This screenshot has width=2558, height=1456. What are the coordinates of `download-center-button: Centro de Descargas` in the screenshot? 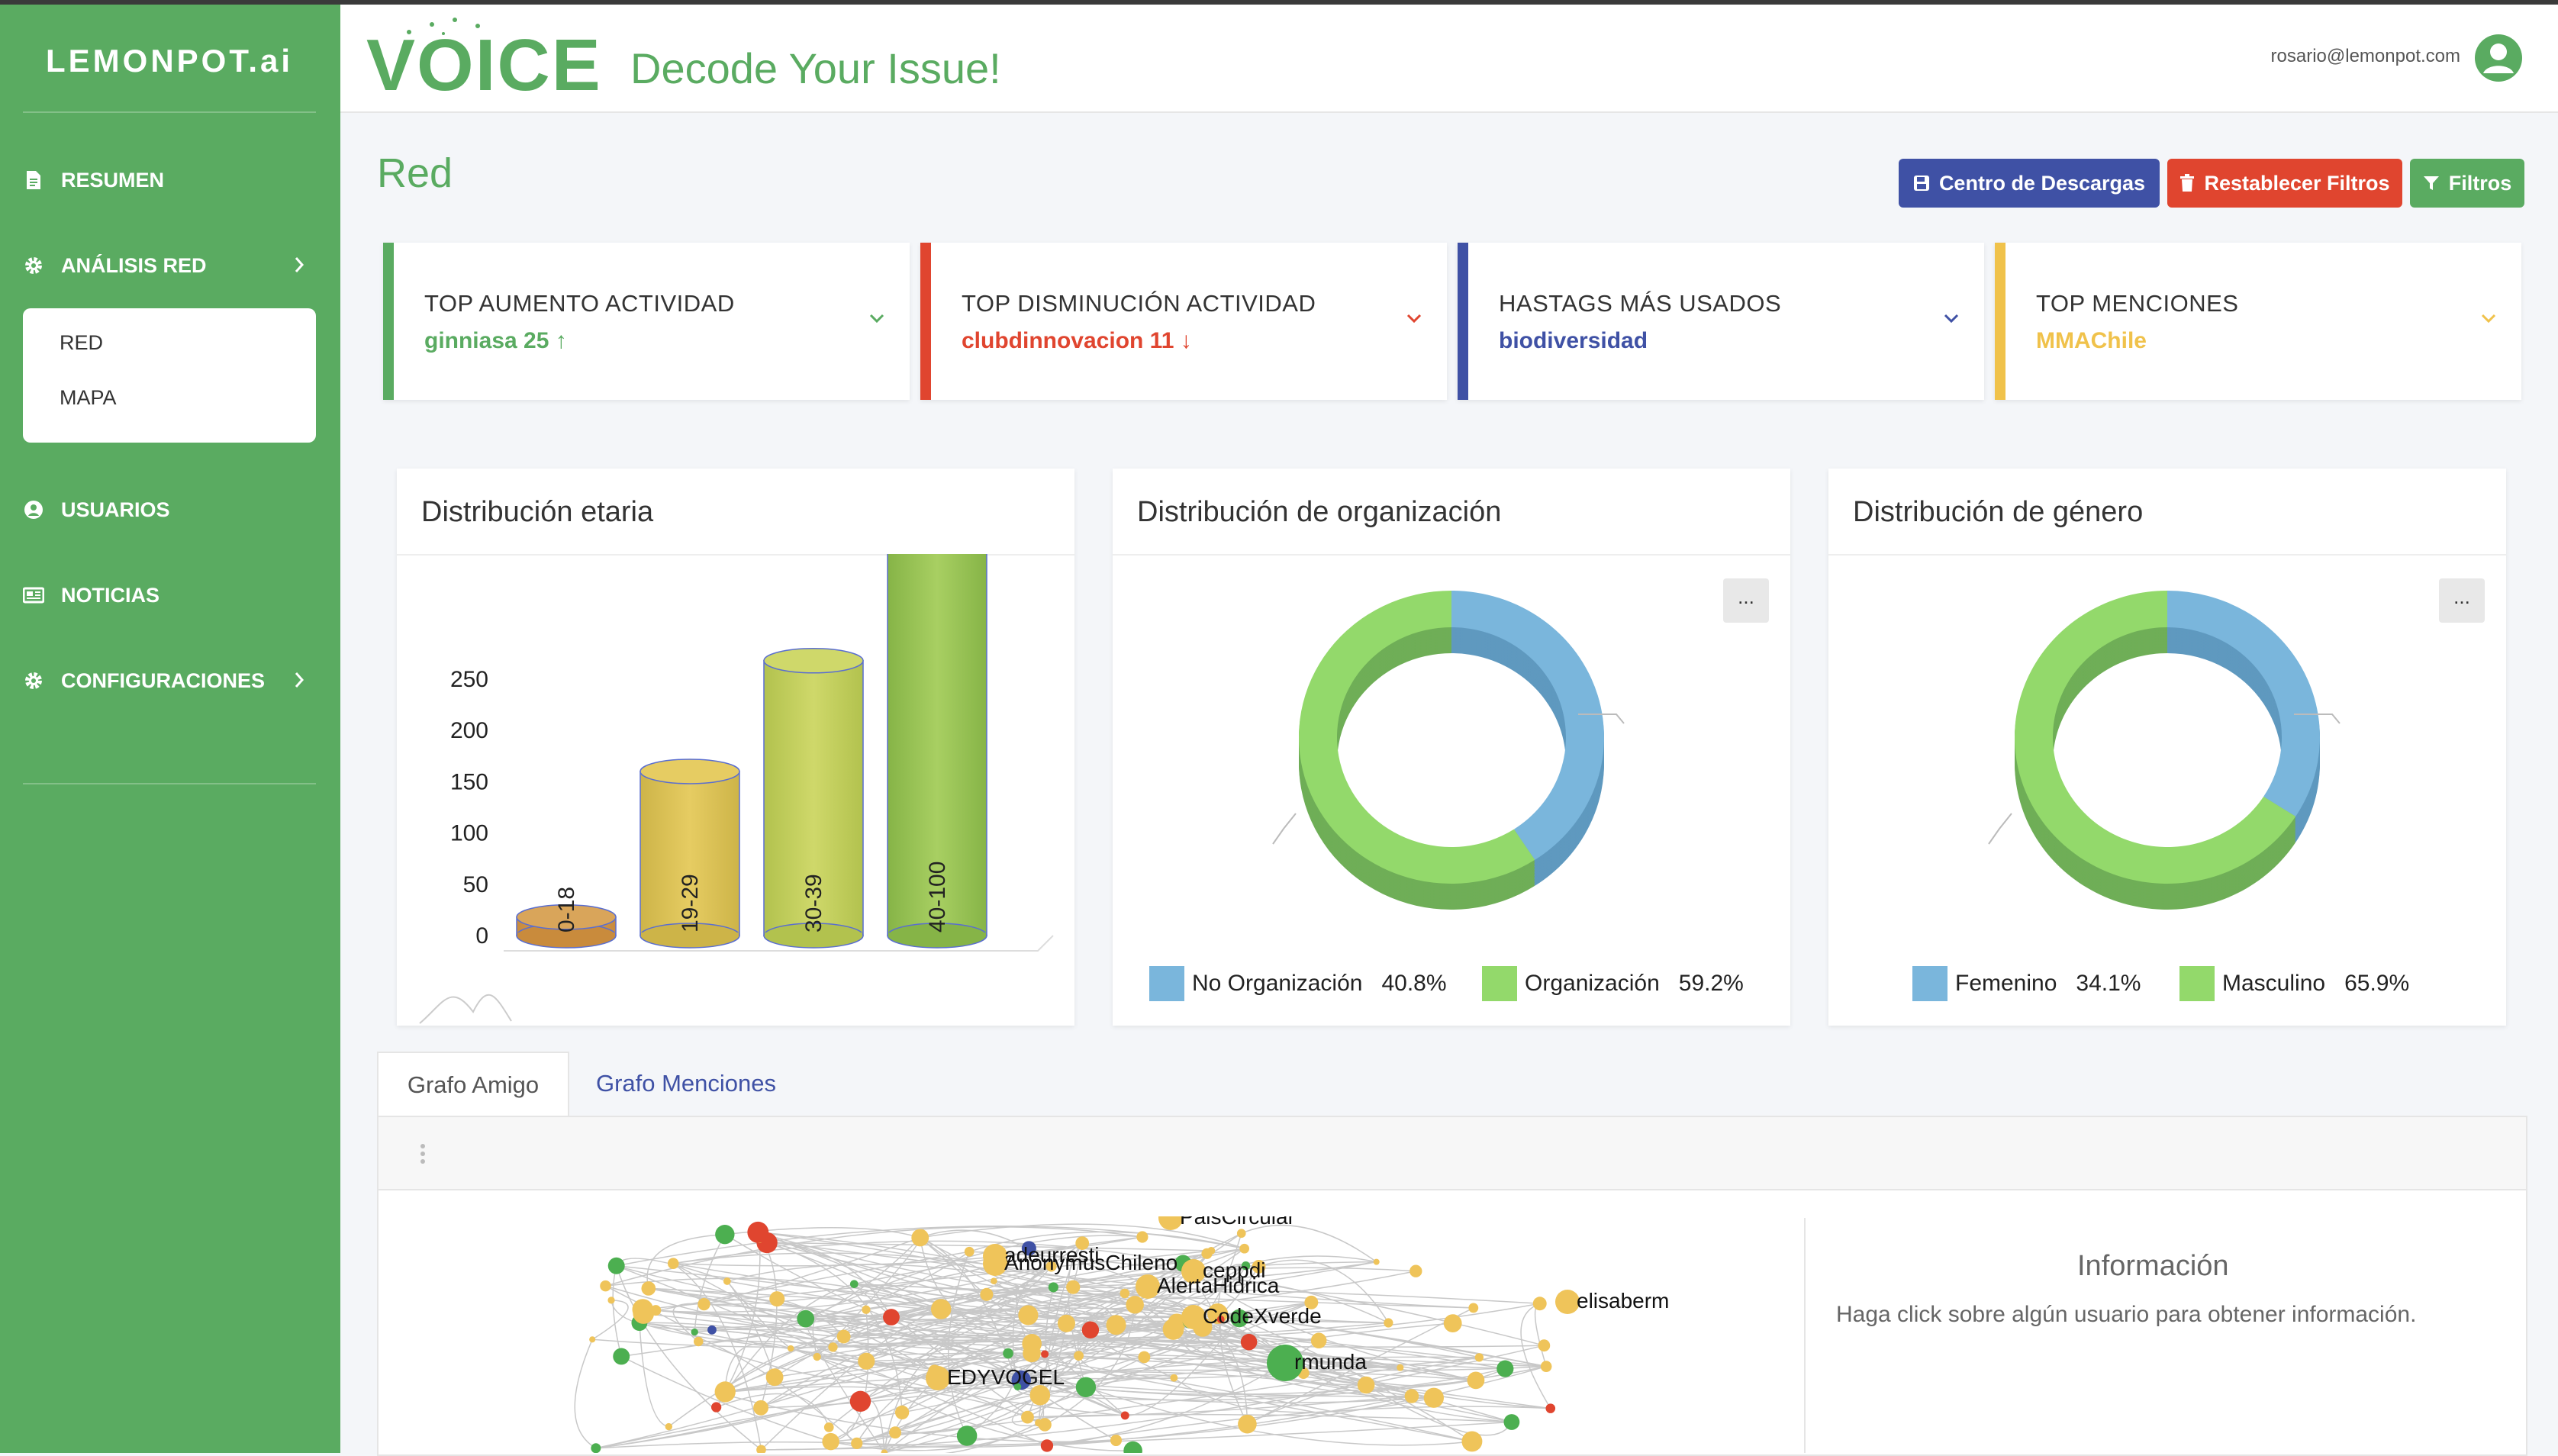 It's located at (2029, 183).